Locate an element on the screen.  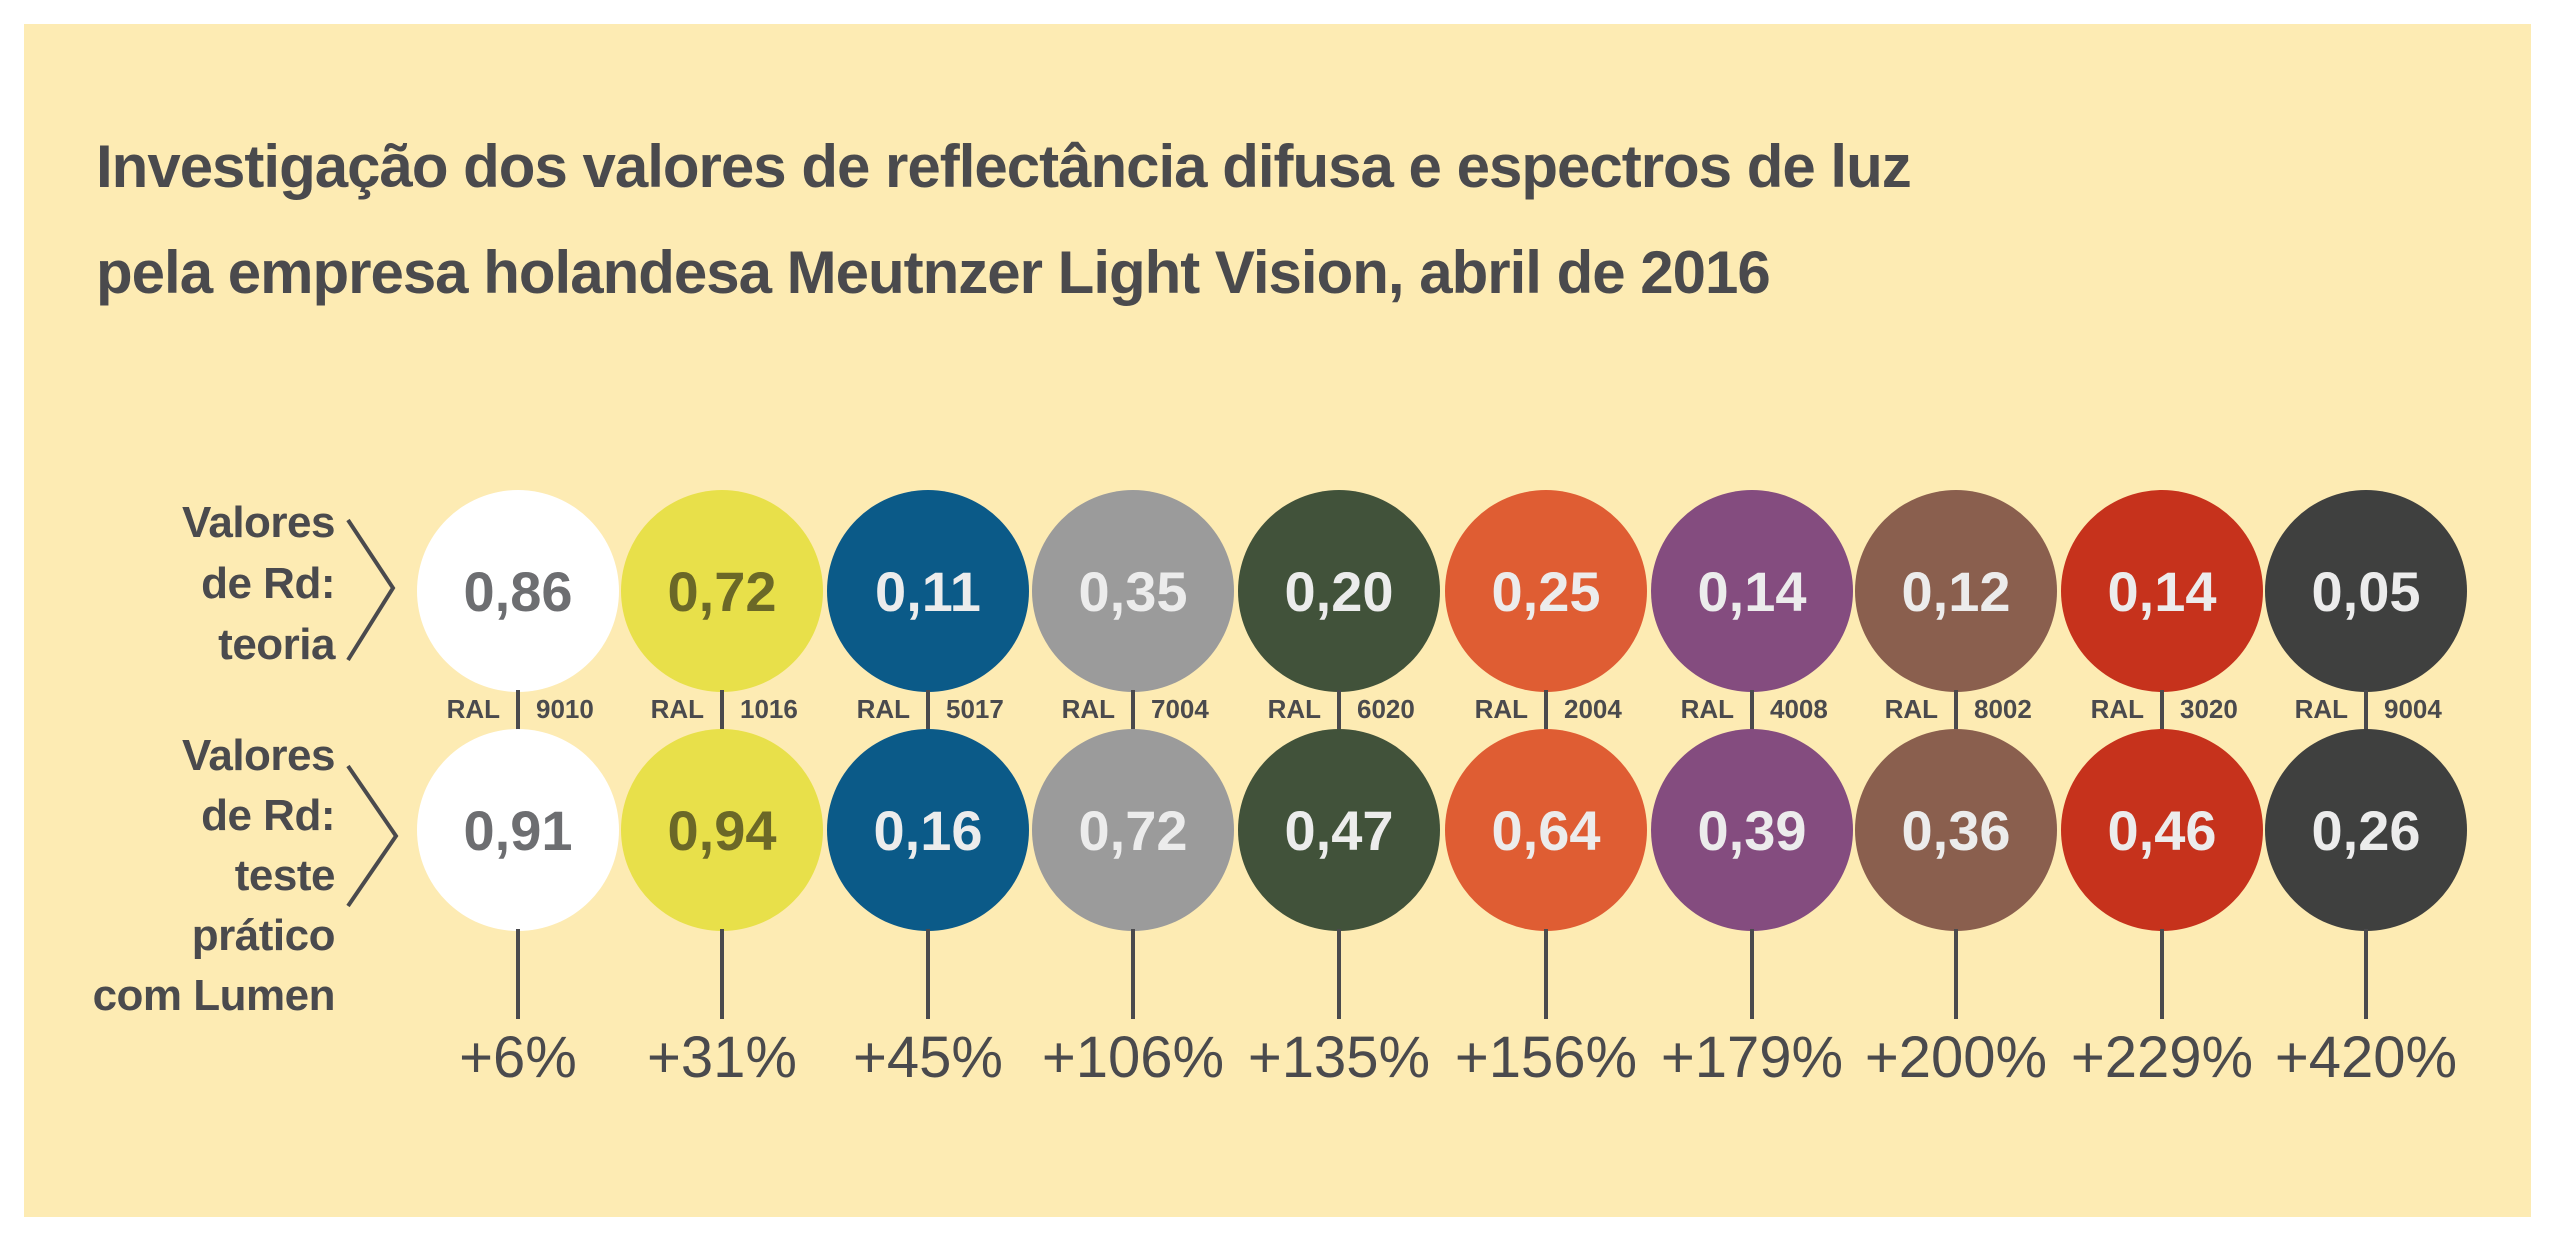
test-value-circle: 0,72 is located at coordinates (1133, 830).